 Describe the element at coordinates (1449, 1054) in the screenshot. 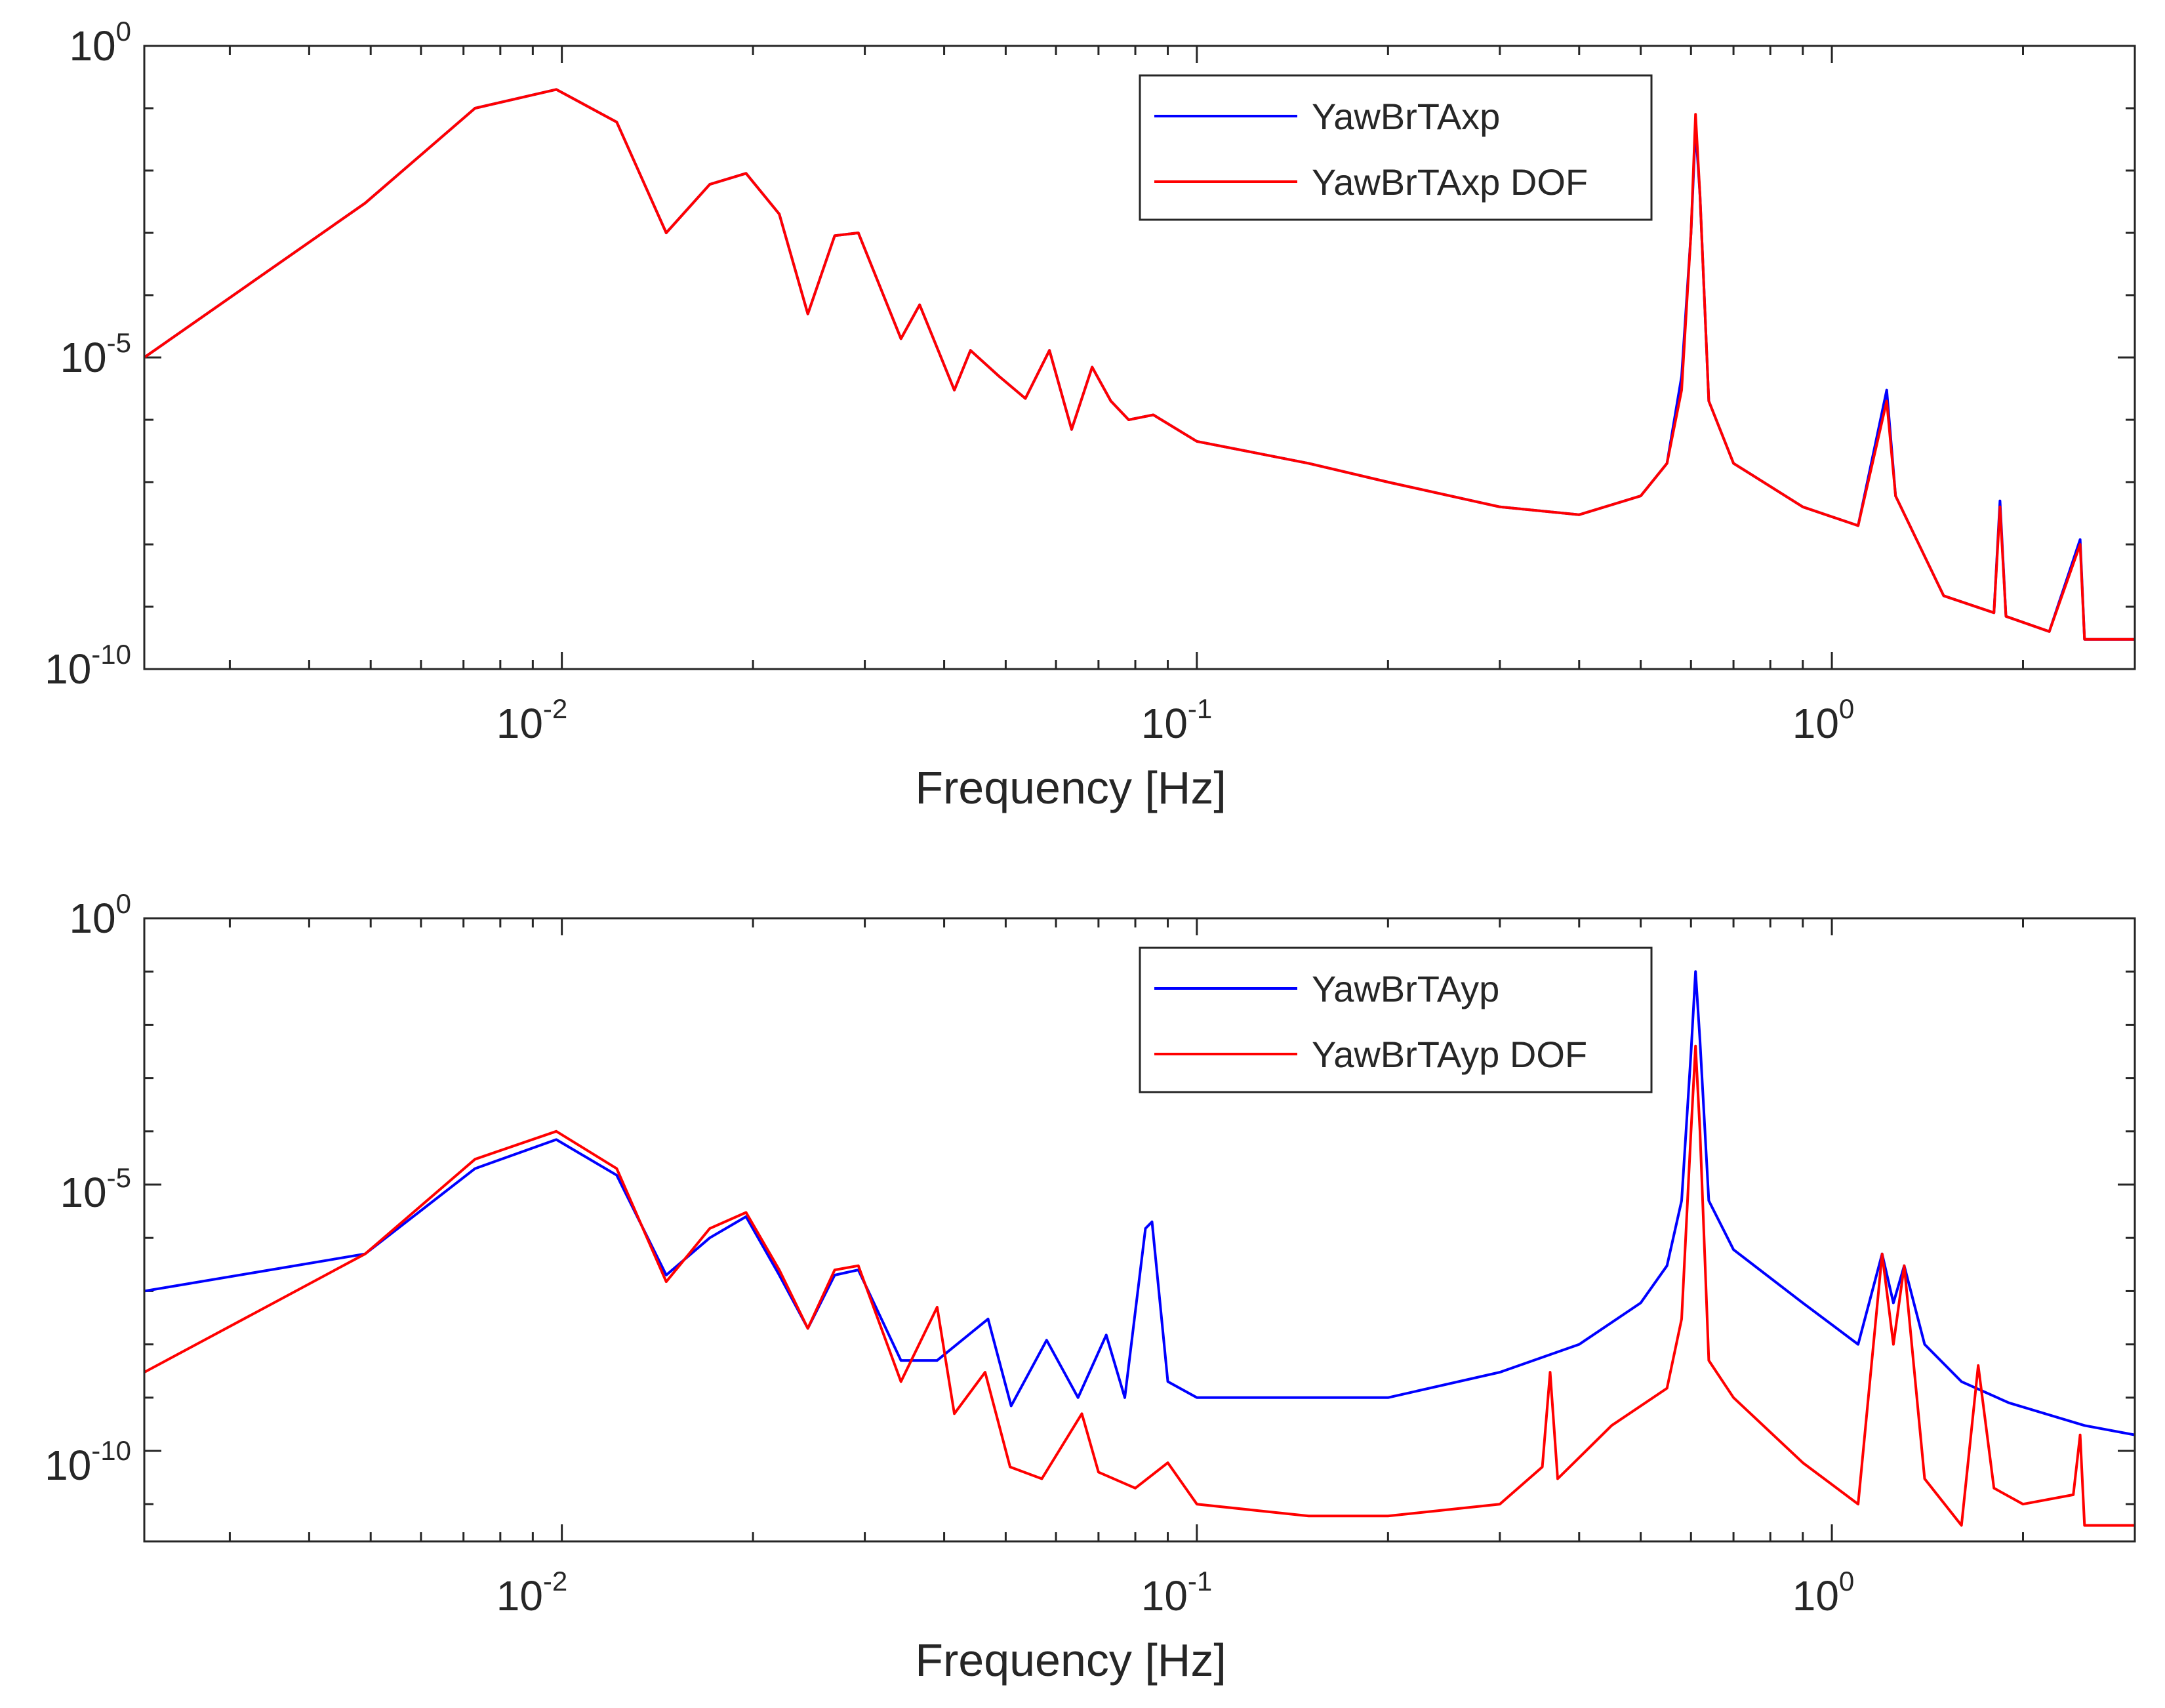

I see `legend-label: YawBrTAyp DOF` at that location.